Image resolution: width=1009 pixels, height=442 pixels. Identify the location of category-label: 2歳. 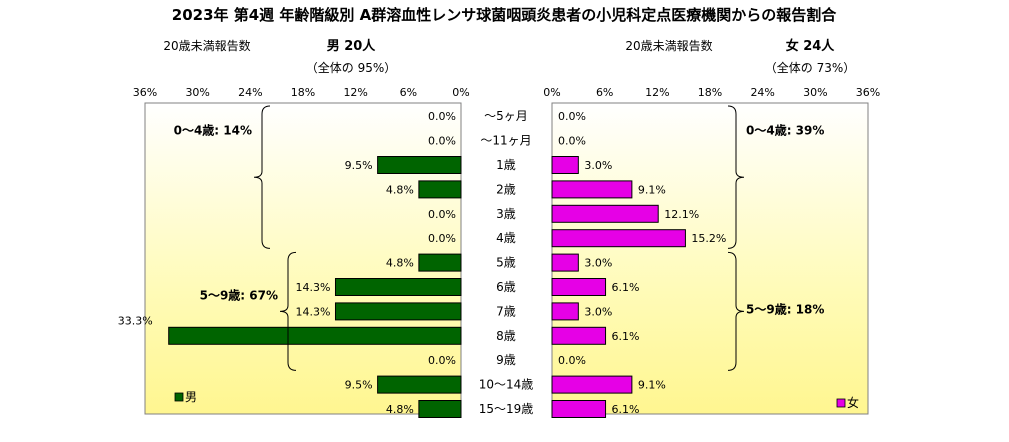
(506, 189).